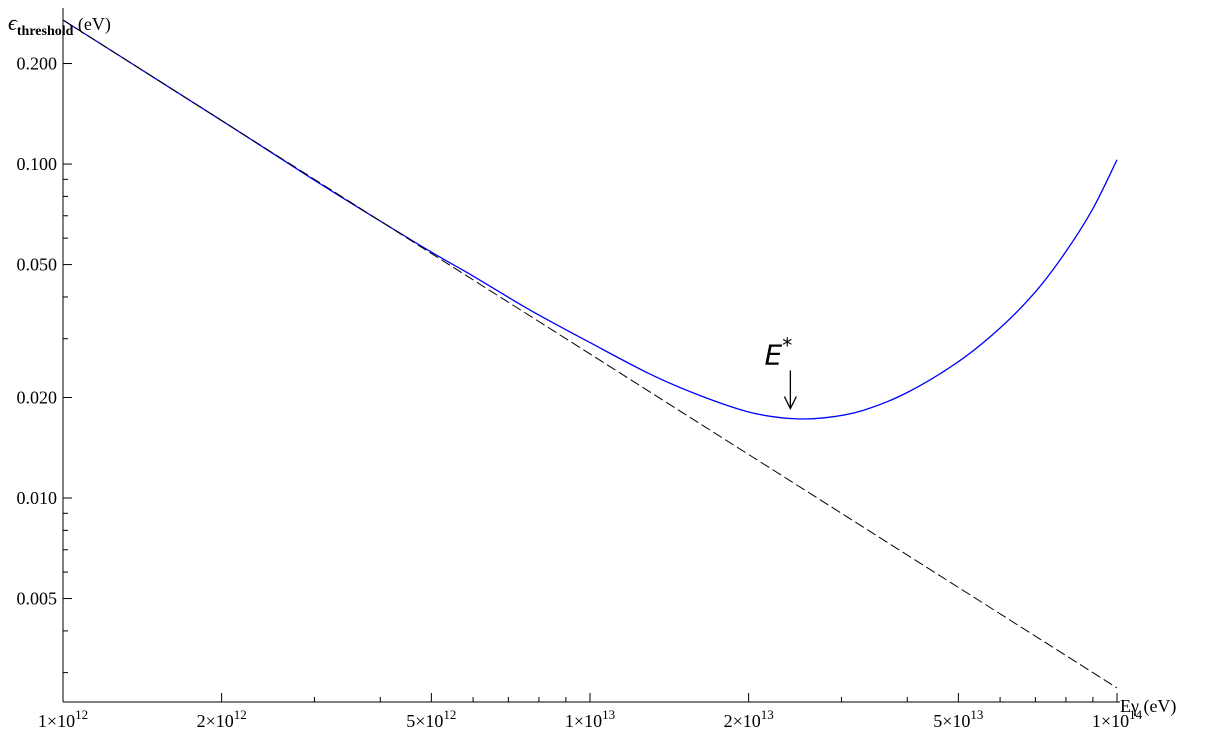 This screenshot has height=736, width=1228. I want to click on annotation-arrow-head, so click(790, 403).